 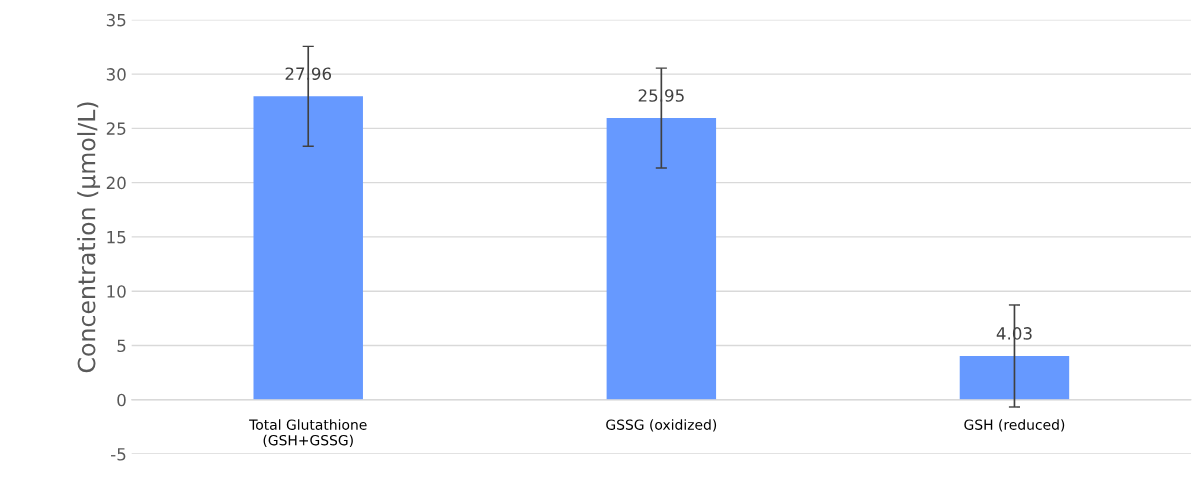 What do you see at coordinates (116, 20) in the screenshot?
I see `y-tick-label: 35` at bounding box center [116, 20].